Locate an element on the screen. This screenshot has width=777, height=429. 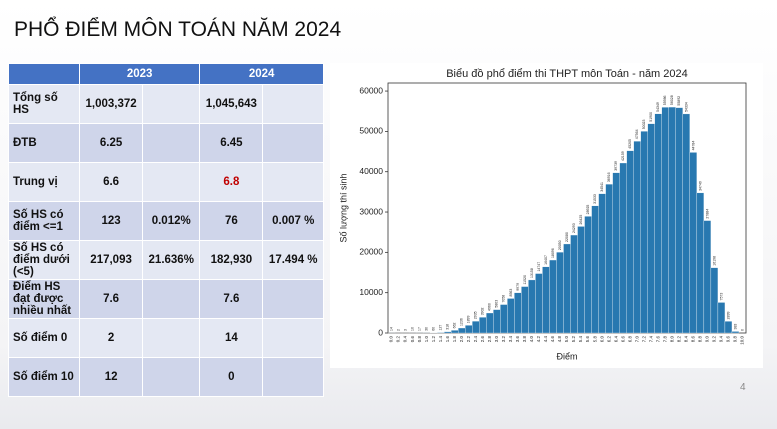
value-label: 55986 is located at coordinates (665, 100).